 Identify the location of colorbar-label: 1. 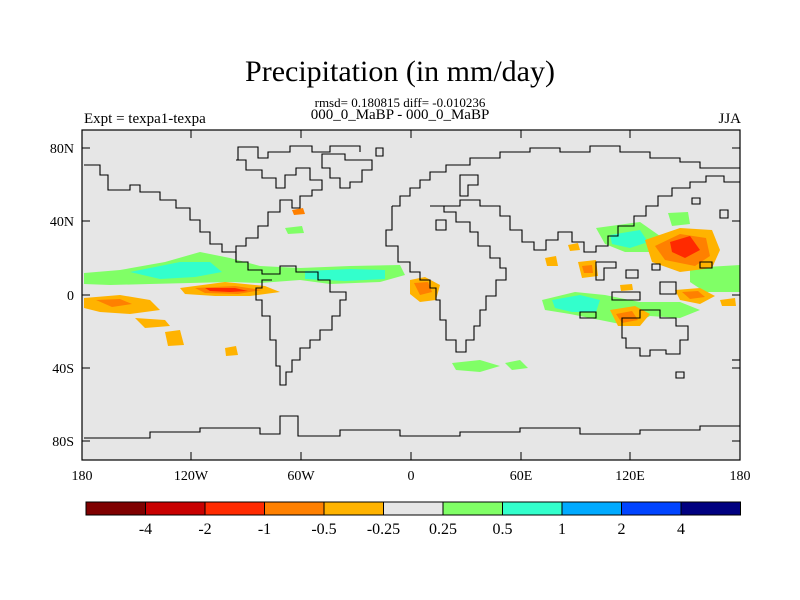
(562, 529).